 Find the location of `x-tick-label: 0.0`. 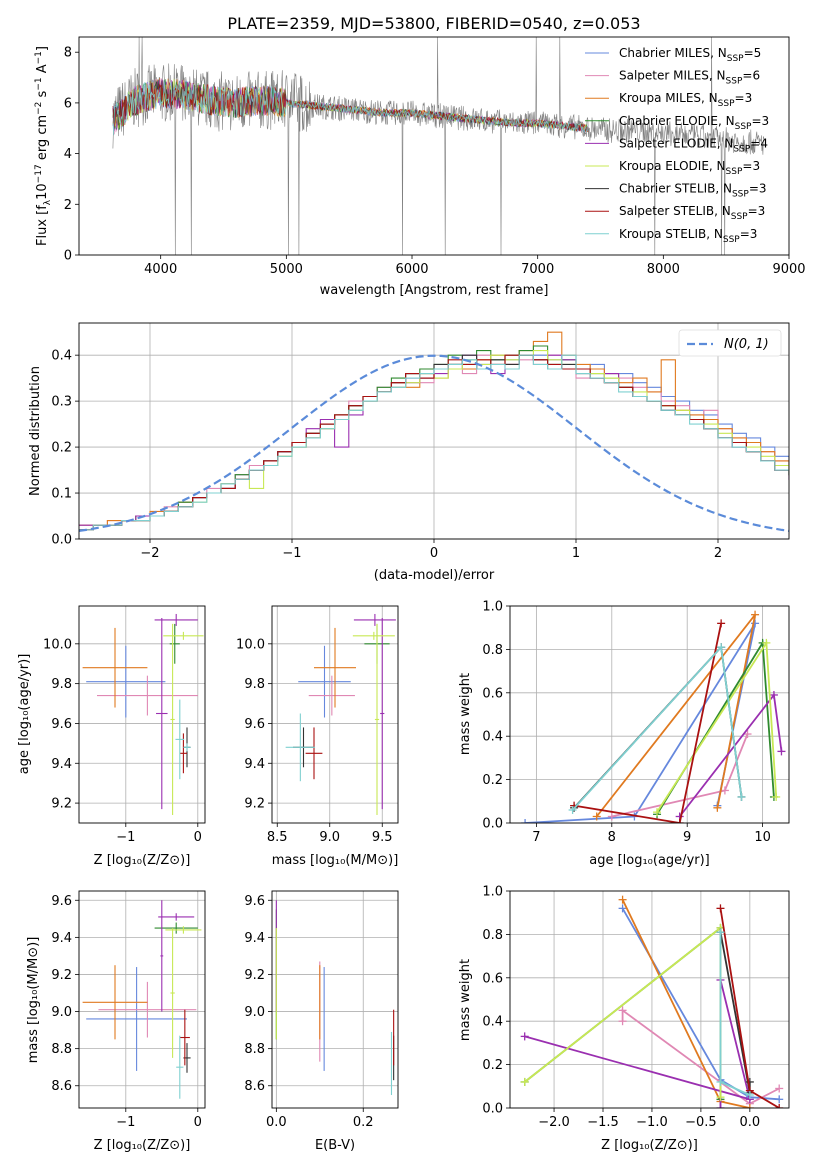

x-tick-label: 0.0 is located at coordinates (749, 1122).